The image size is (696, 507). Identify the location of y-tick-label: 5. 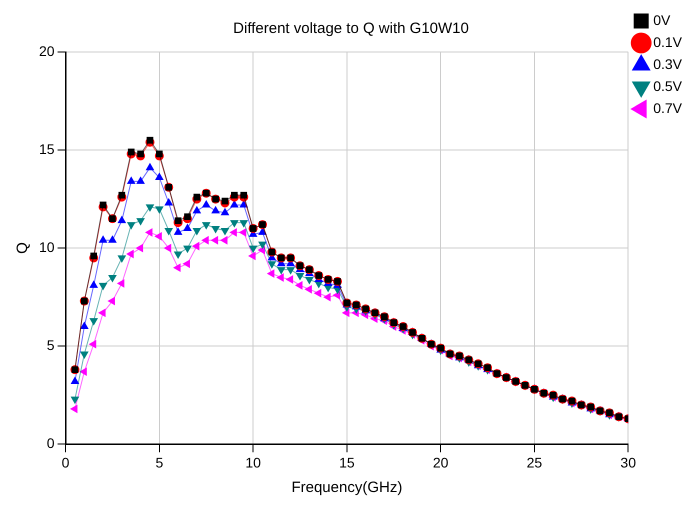
(50, 345).